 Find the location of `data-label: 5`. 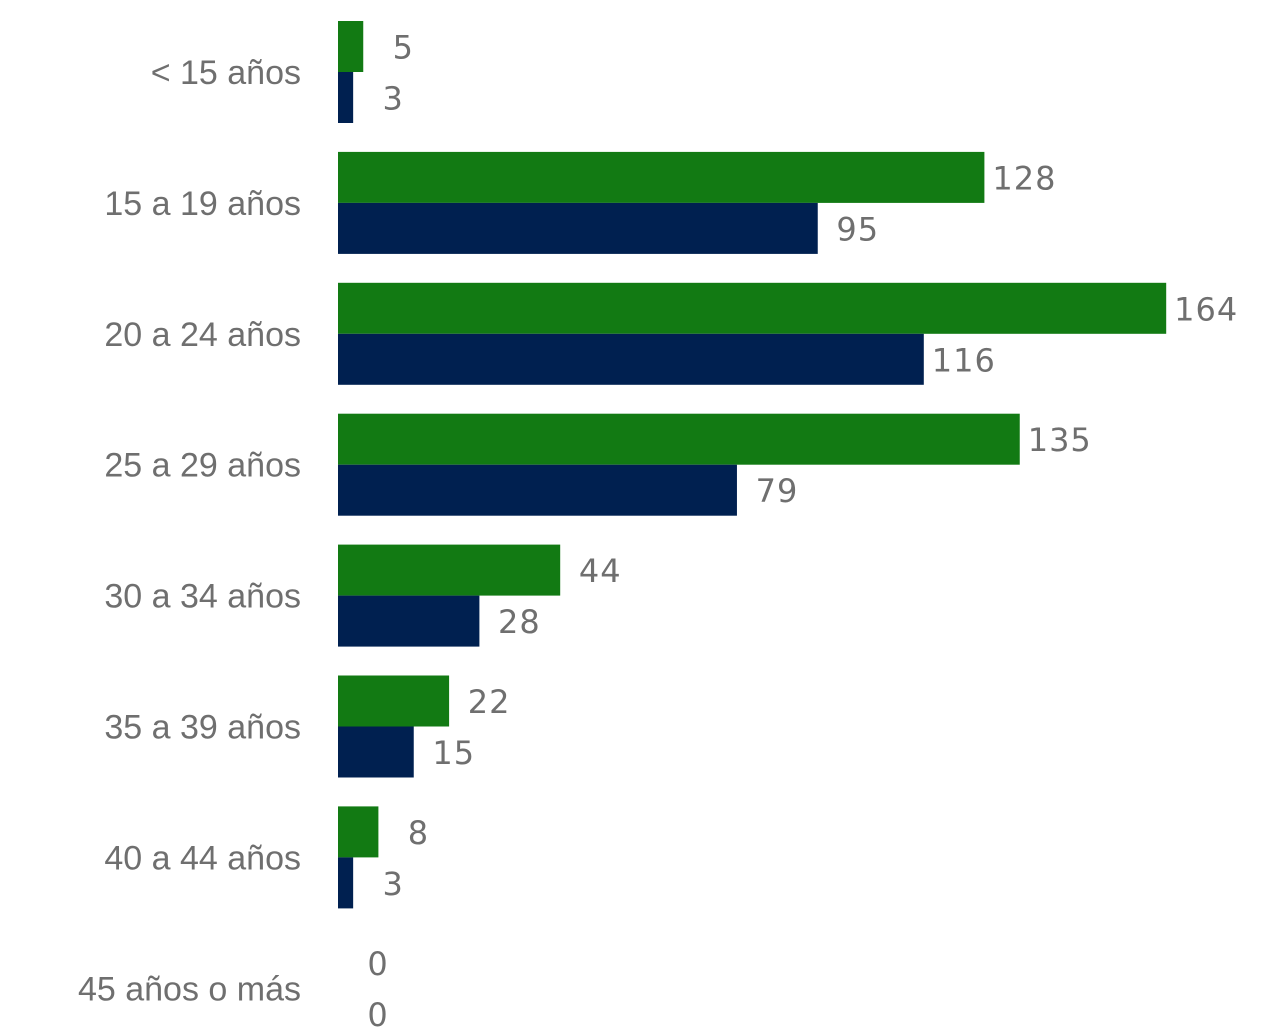

data-label: 5 is located at coordinates (403, 48).